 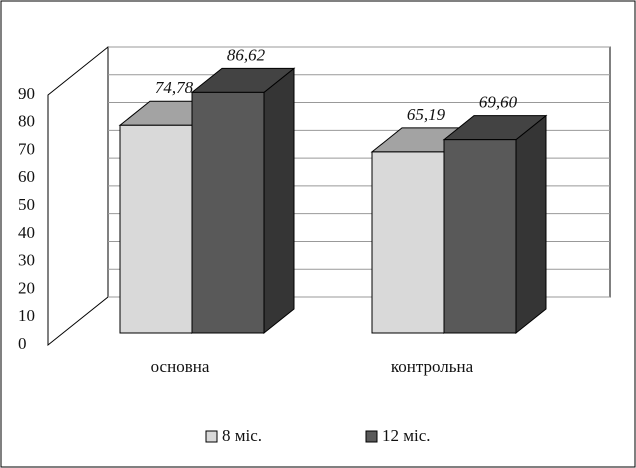 What do you see at coordinates (26, 148) in the screenshot?
I see `y-tick-label: 70` at bounding box center [26, 148].